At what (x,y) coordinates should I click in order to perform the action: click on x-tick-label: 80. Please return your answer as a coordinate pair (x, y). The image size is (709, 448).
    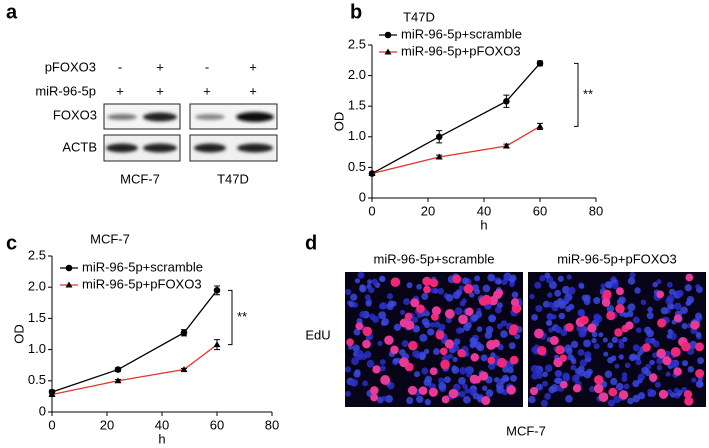
    Looking at the image, I should click on (272, 424).